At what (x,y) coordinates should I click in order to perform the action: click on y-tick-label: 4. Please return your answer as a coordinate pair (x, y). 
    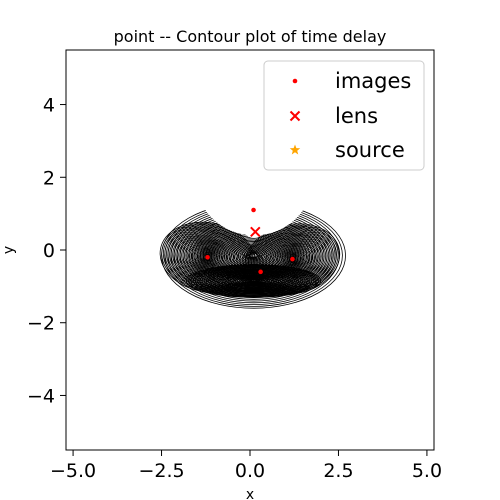
    Looking at the image, I should click on (49, 106).